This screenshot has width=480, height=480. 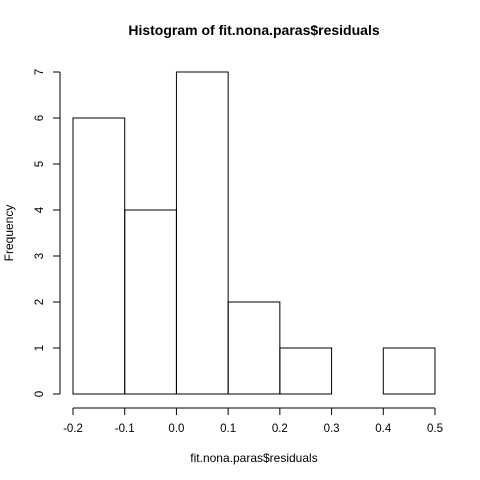 What do you see at coordinates (40, 72) in the screenshot?
I see `y-tick-label: 7` at bounding box center [40, 72].